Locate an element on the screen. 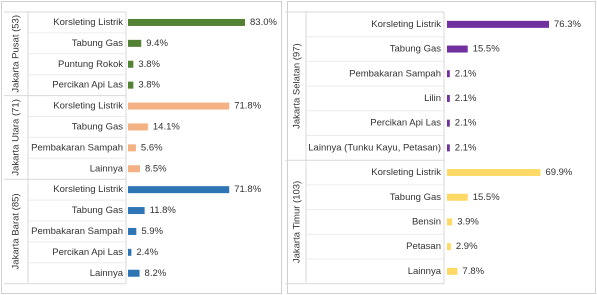  value-label: 2.4% is located at coordinates (147, 252).